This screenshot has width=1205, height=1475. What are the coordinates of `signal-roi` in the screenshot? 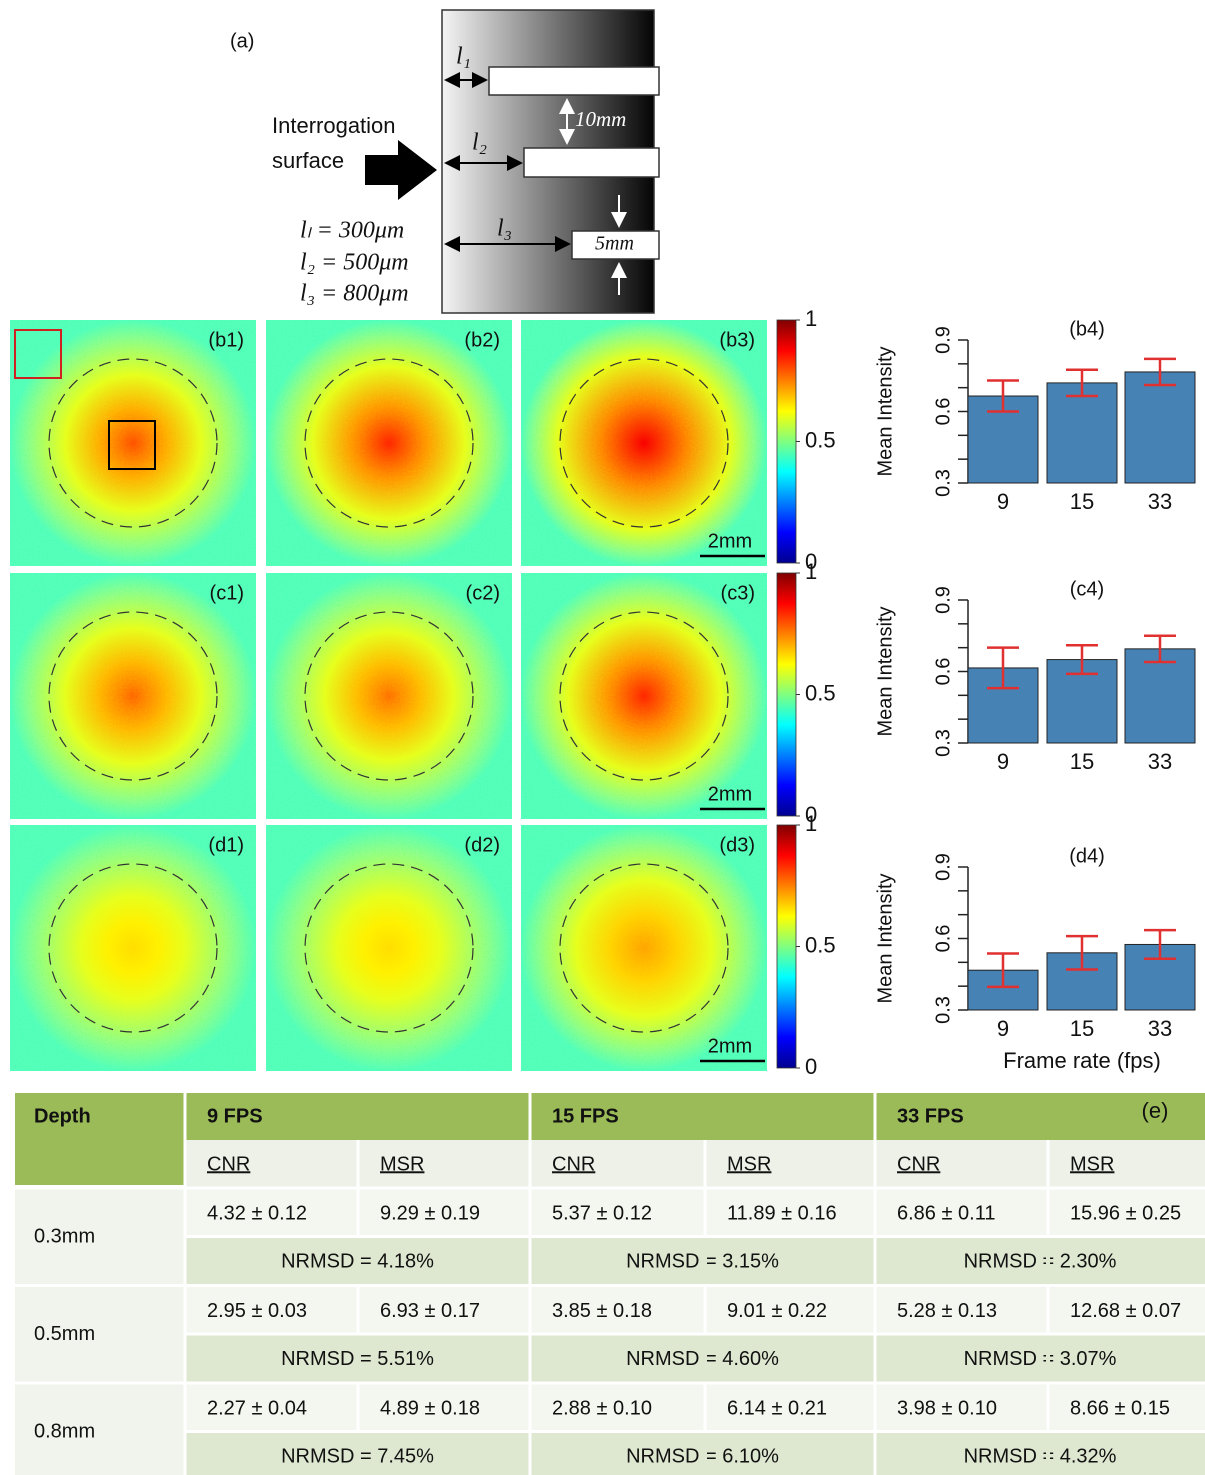 It's located at (132, 445).